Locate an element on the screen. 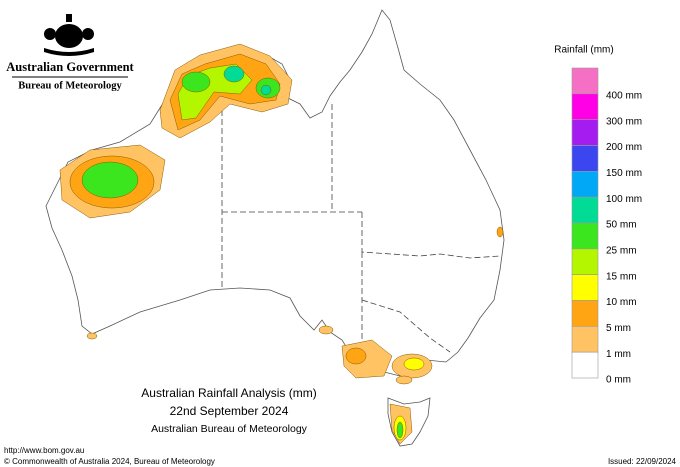 Image resolution: width=680 pixels, height=467 pixels. legend-label: 25 mm is located at coordinates (621, 250).